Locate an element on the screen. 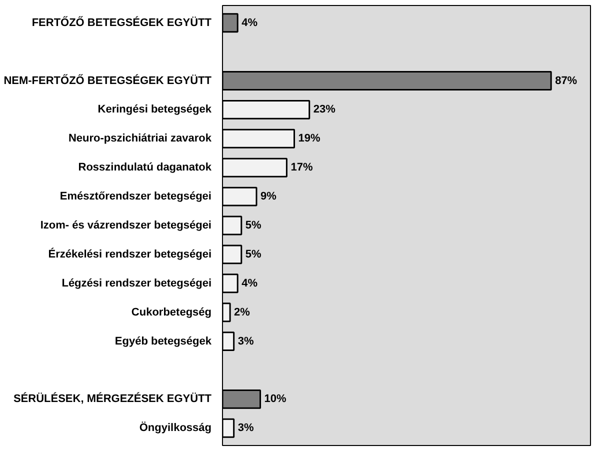 The height and width of the screenshot is (456, 607). y-tick-label: SÉRÜLÉSEK, MÉRGEZÉSEK EGYÜTT is located at coordinates (112, 399).